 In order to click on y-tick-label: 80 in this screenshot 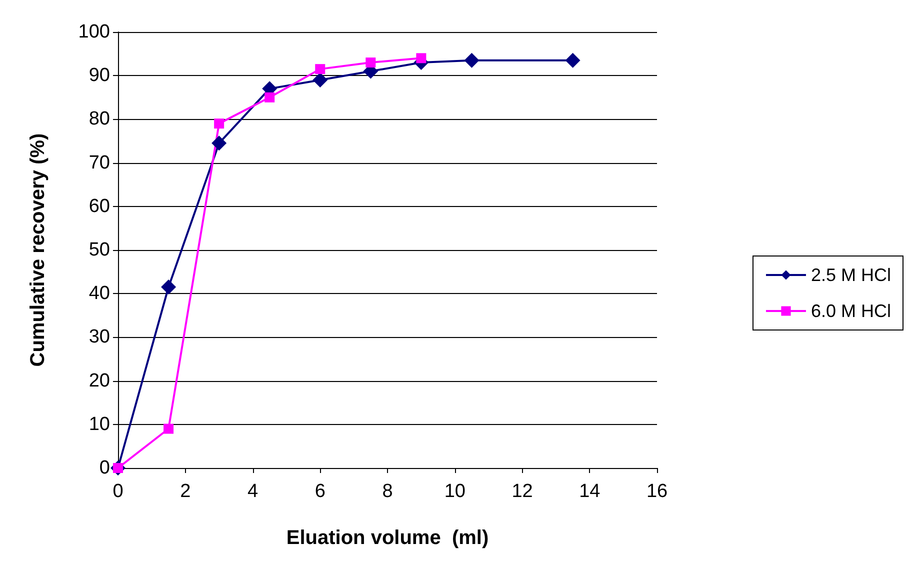, I will do `click(99, 119)`.